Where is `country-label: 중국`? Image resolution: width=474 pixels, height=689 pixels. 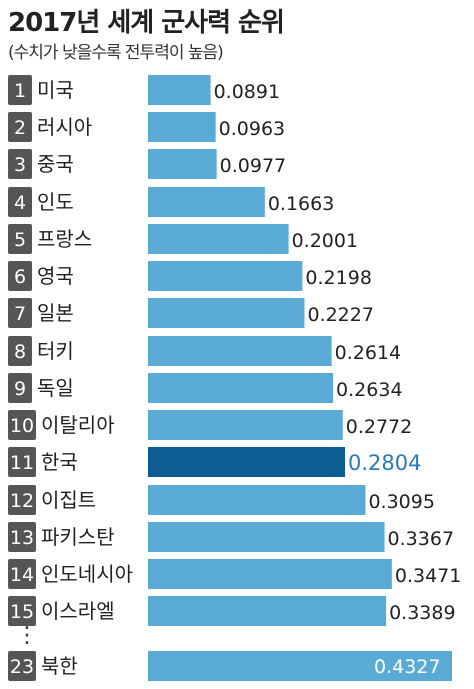
country-label: 중국 is located at coordinates (55, 164).